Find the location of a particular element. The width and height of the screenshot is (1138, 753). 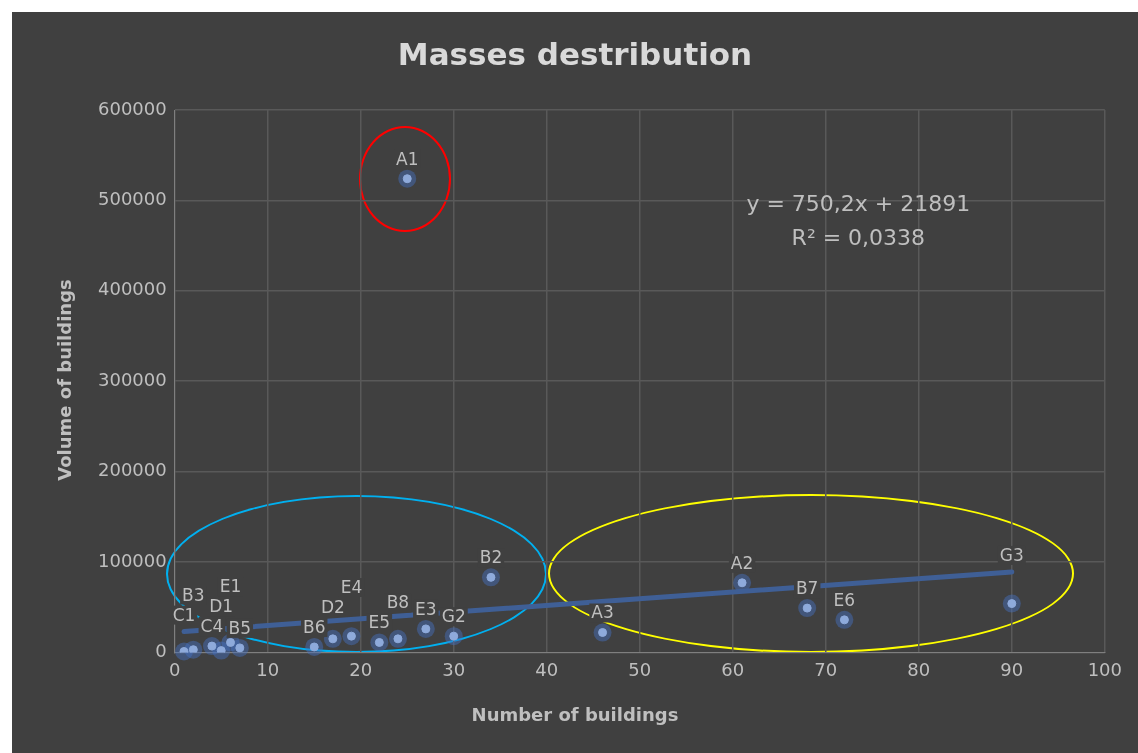

y-tick-label: 300000 is located at coordinates (132, 379).